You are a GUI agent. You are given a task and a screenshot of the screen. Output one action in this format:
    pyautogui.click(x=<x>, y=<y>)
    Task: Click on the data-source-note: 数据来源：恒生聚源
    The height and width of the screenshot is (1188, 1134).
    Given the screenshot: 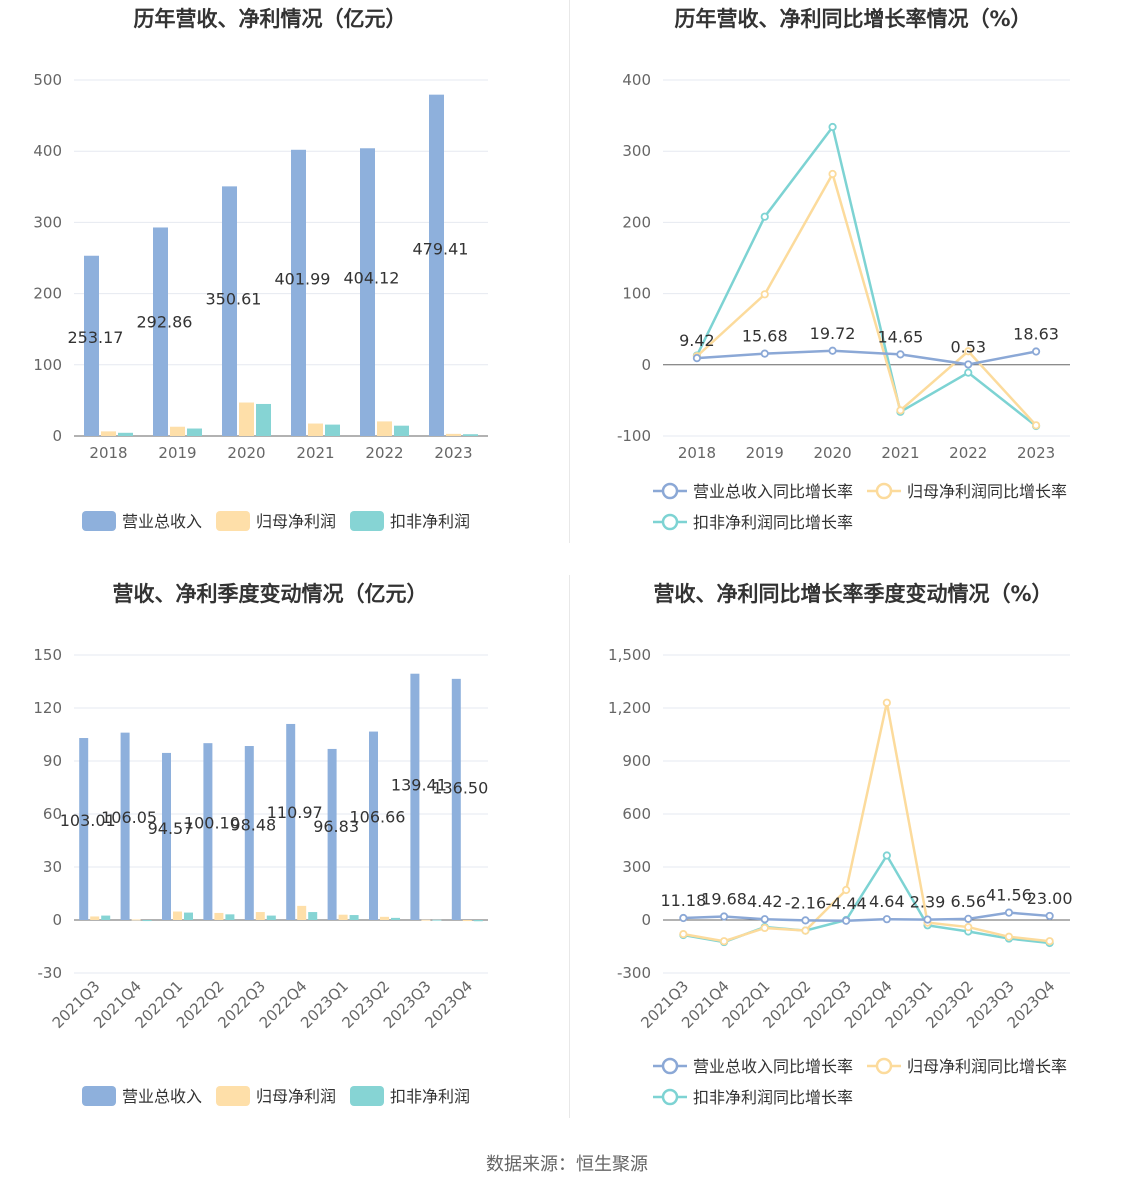 What is the action you would take?
    pyautogui.click(x=567, y=1164)
    